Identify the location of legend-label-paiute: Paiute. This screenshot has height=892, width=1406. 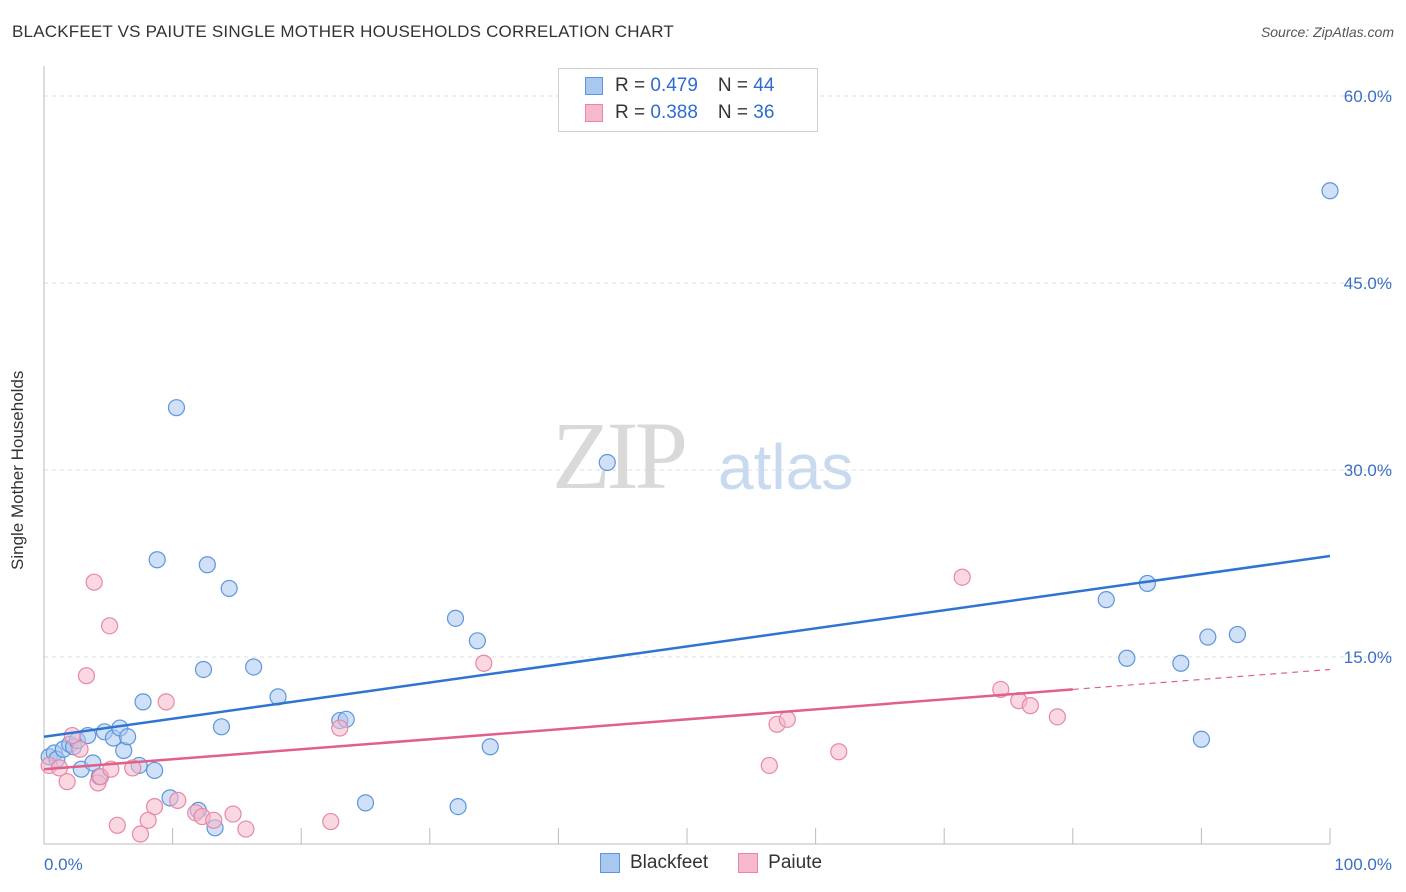
(795, 862).